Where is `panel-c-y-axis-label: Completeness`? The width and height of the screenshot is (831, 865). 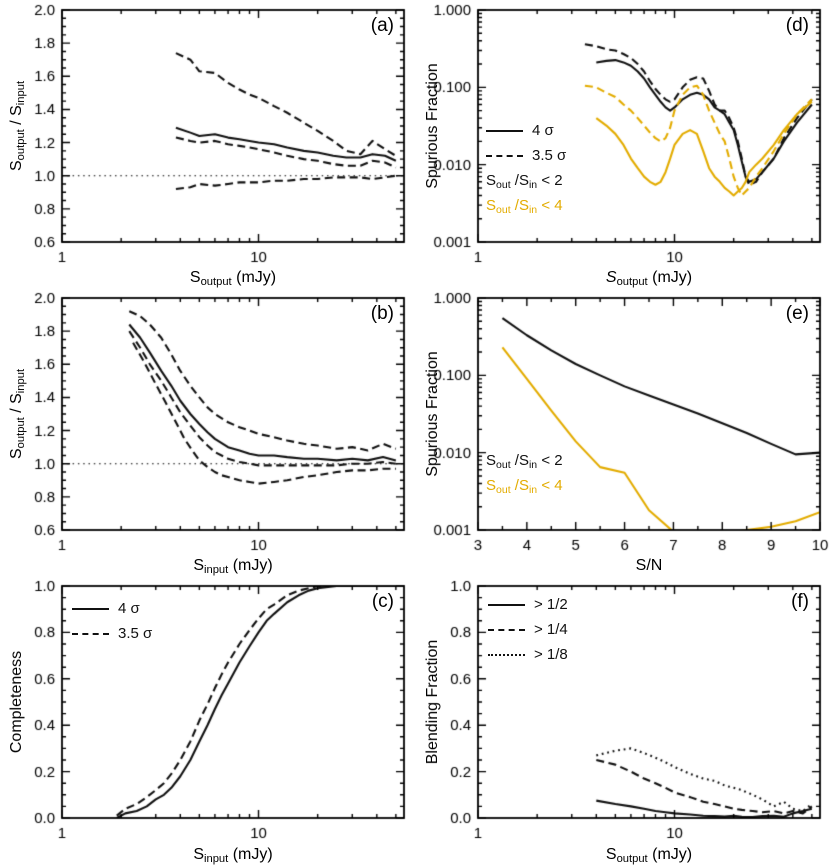 panel-c-y-axis-label: Completeness is located at coordinates (17, 702).